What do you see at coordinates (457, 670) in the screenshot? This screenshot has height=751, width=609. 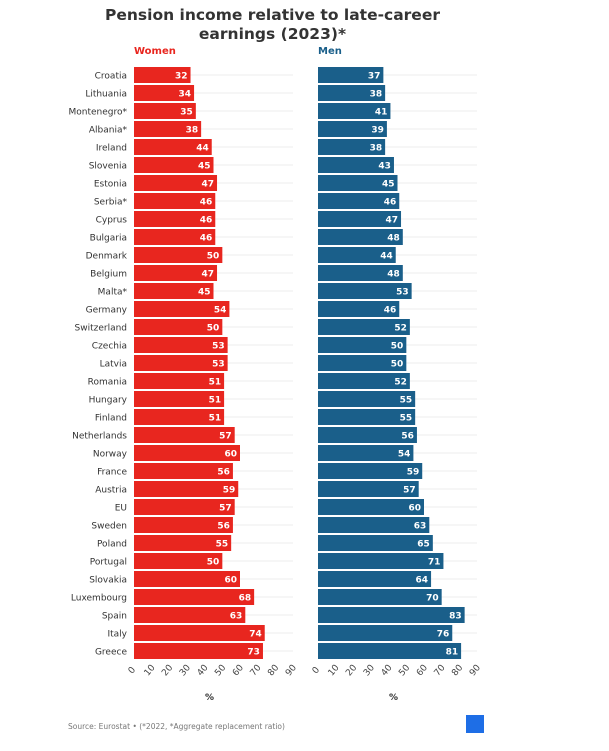 I see `x-tick-label: 80` at bounding box center [457, 670].